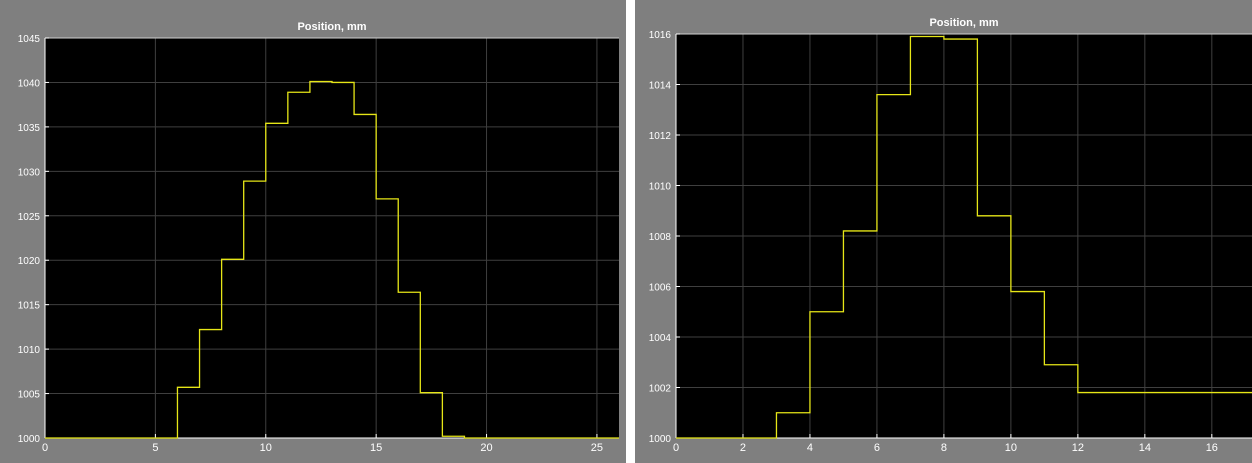 The width and height of the screenshot is (1252, 463). I want to click on x-tick-label: 4, so click(810, 448).